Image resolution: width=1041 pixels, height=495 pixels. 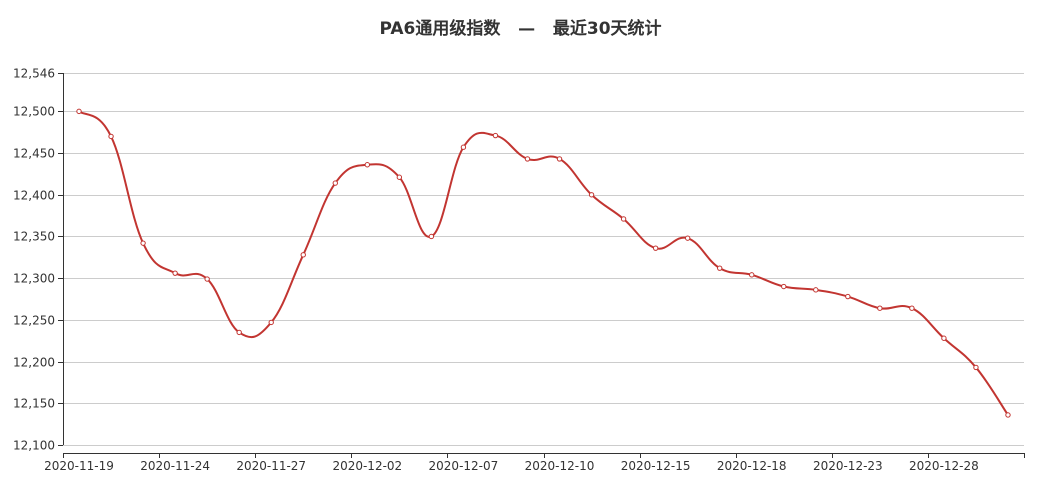 What do you see at coordinates (34, 446) in the screenshot?
I see `y-tick-label: 12,100` at bounding box center [34, 446].